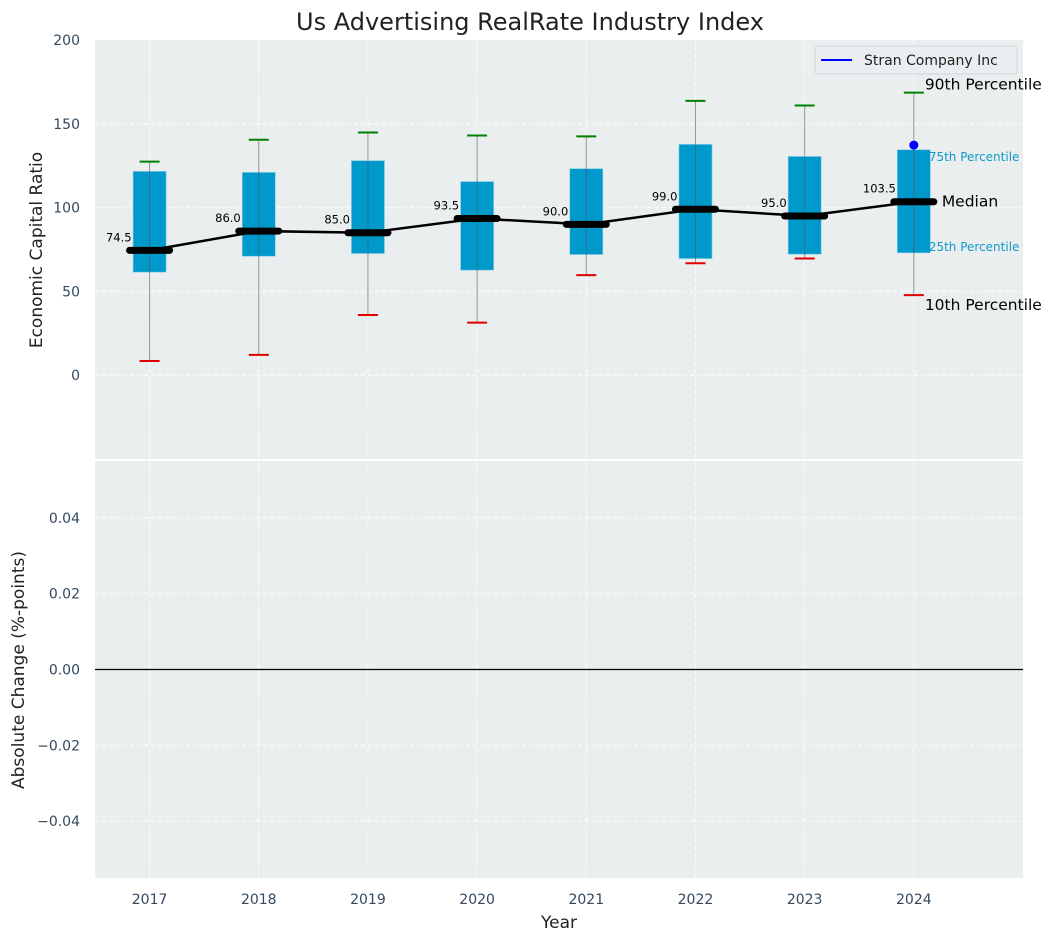  What do you see at coordinates (970, 202) in the screenshot?
I see `annotation-median: Median` at bounding box center [970, 202].